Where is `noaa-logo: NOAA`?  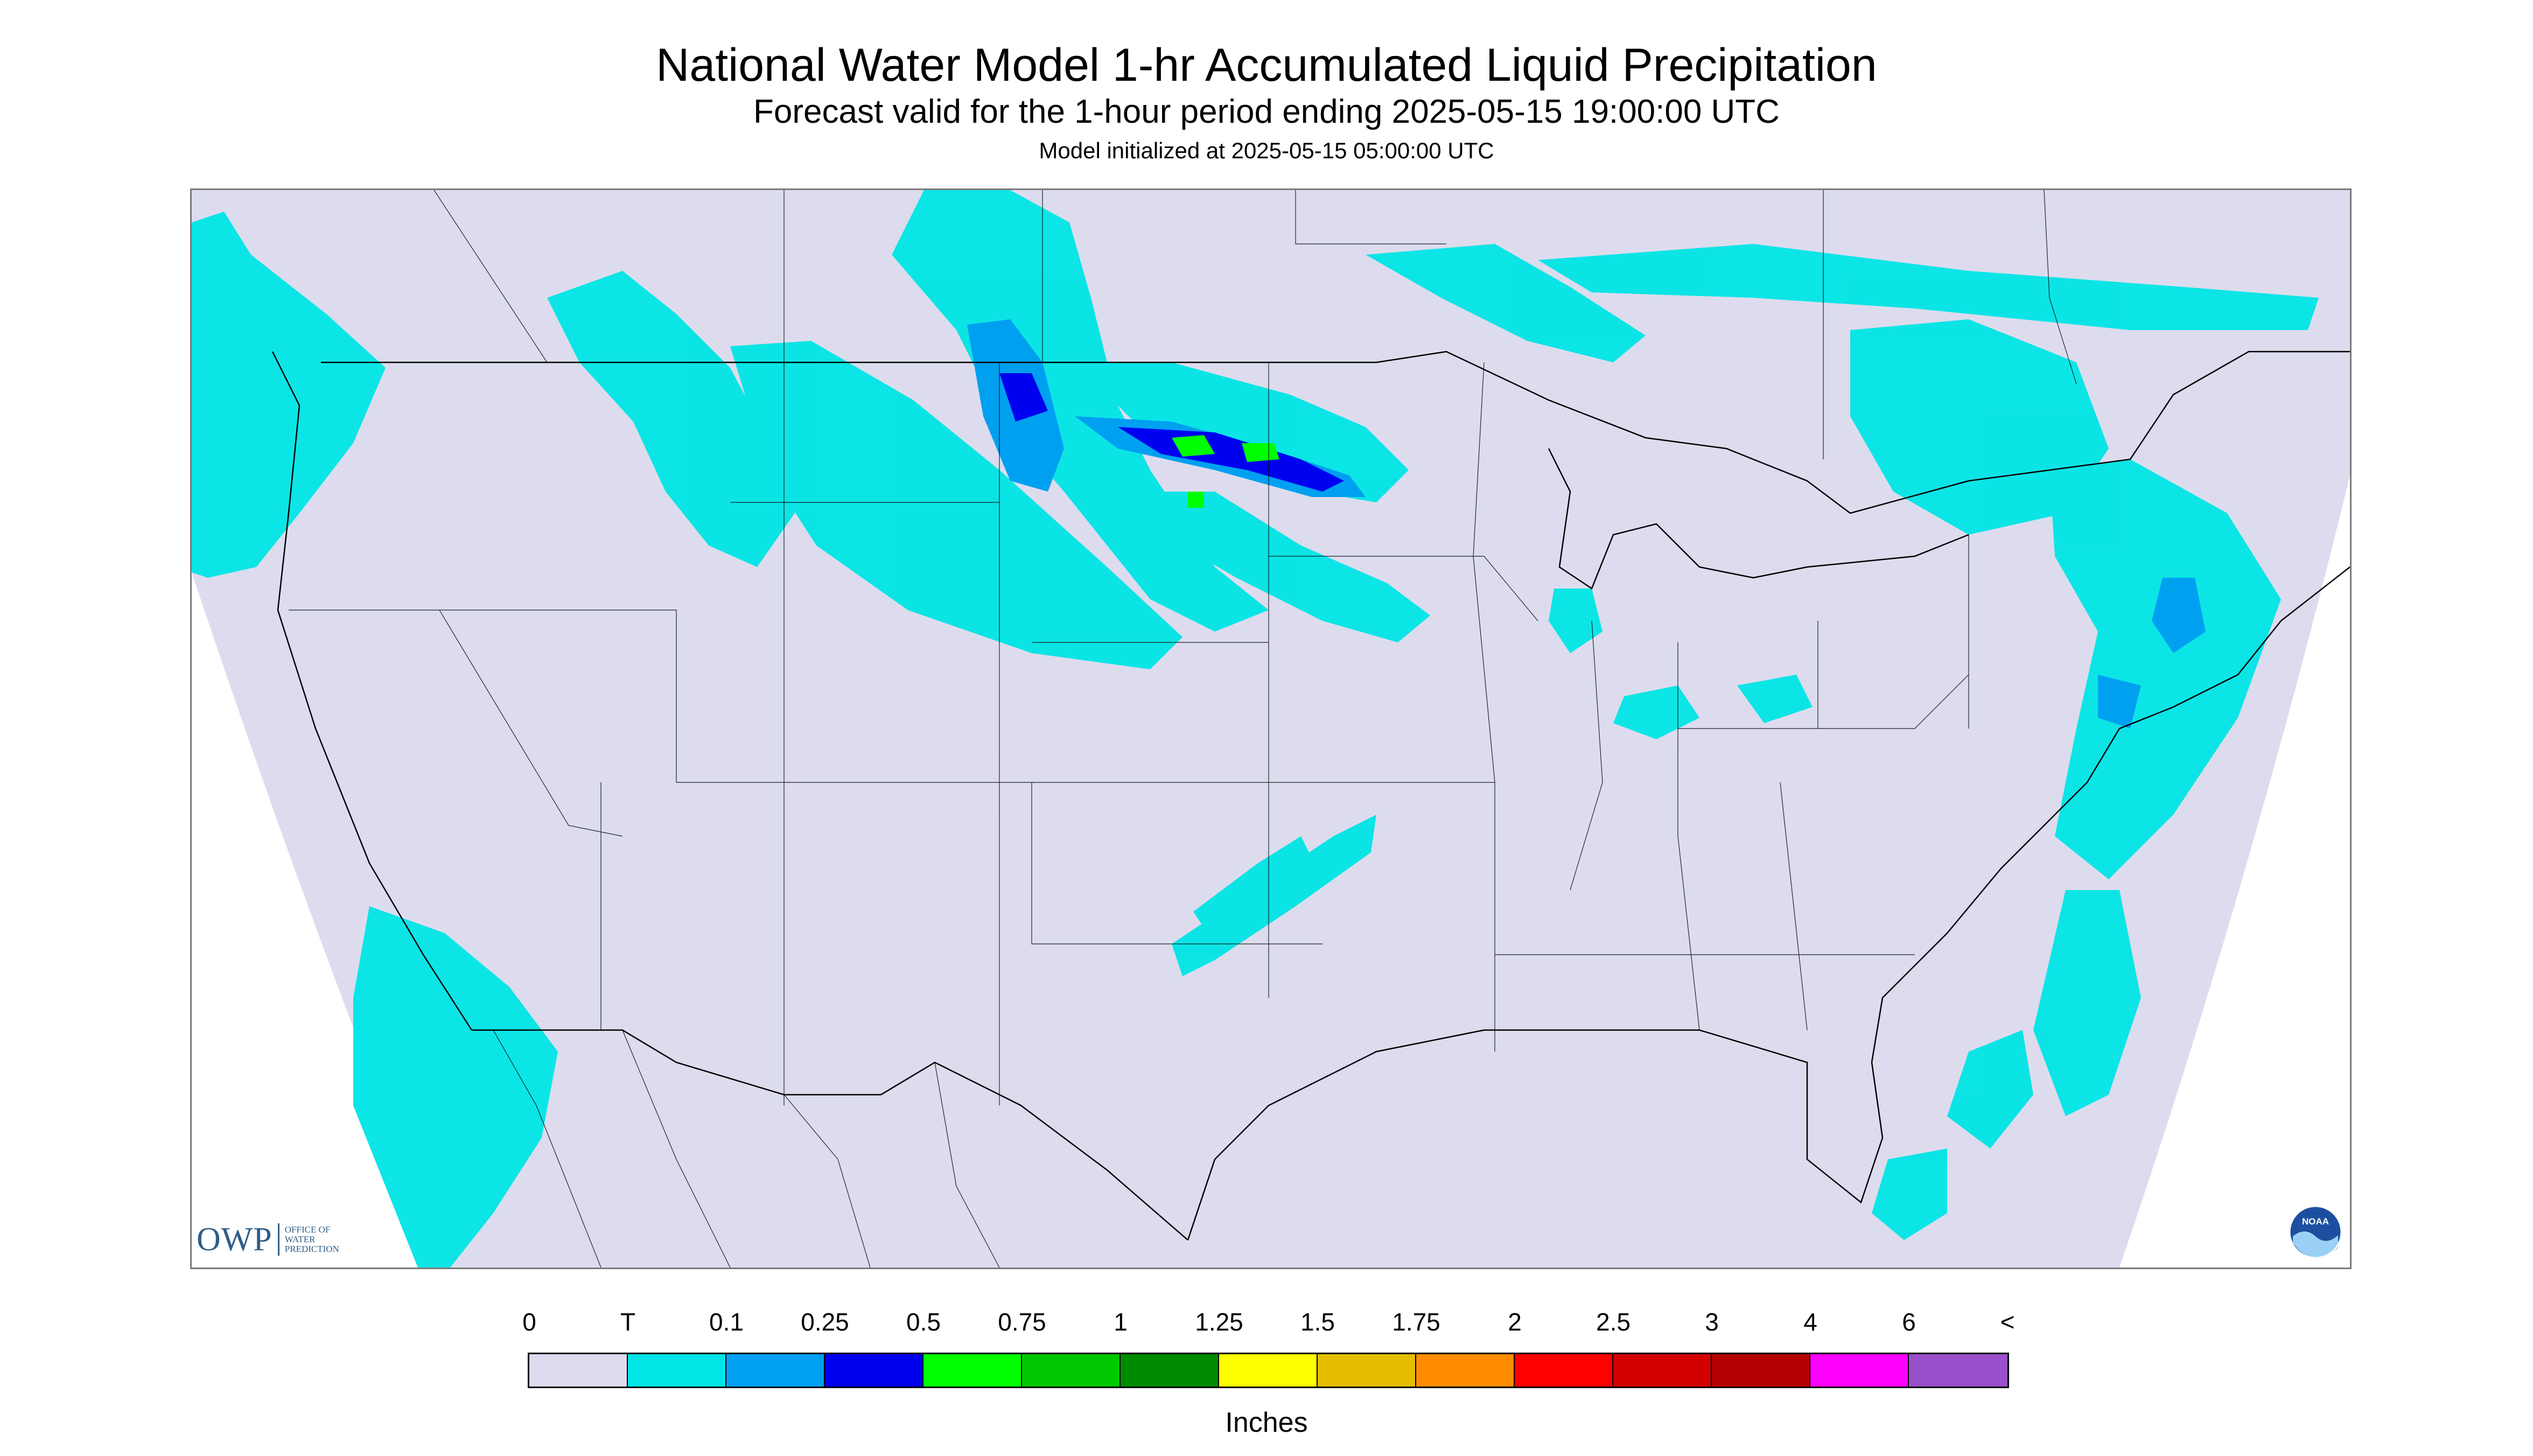 noaa-logo: NOAA is located at coordinates (2315, 1233).